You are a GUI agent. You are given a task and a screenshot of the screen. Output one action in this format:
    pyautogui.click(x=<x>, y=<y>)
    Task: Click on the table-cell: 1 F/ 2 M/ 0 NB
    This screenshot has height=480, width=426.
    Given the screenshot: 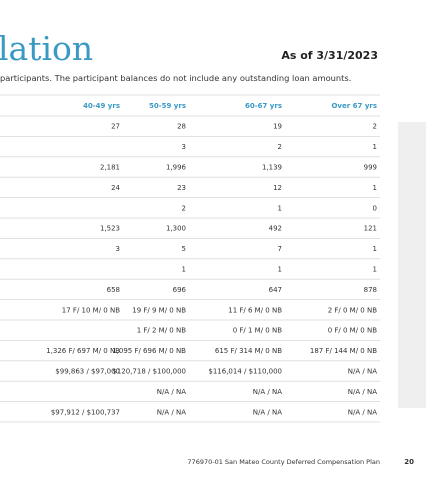 What is the action you would take?
    pyautogui.click(x=162, y=331)
    